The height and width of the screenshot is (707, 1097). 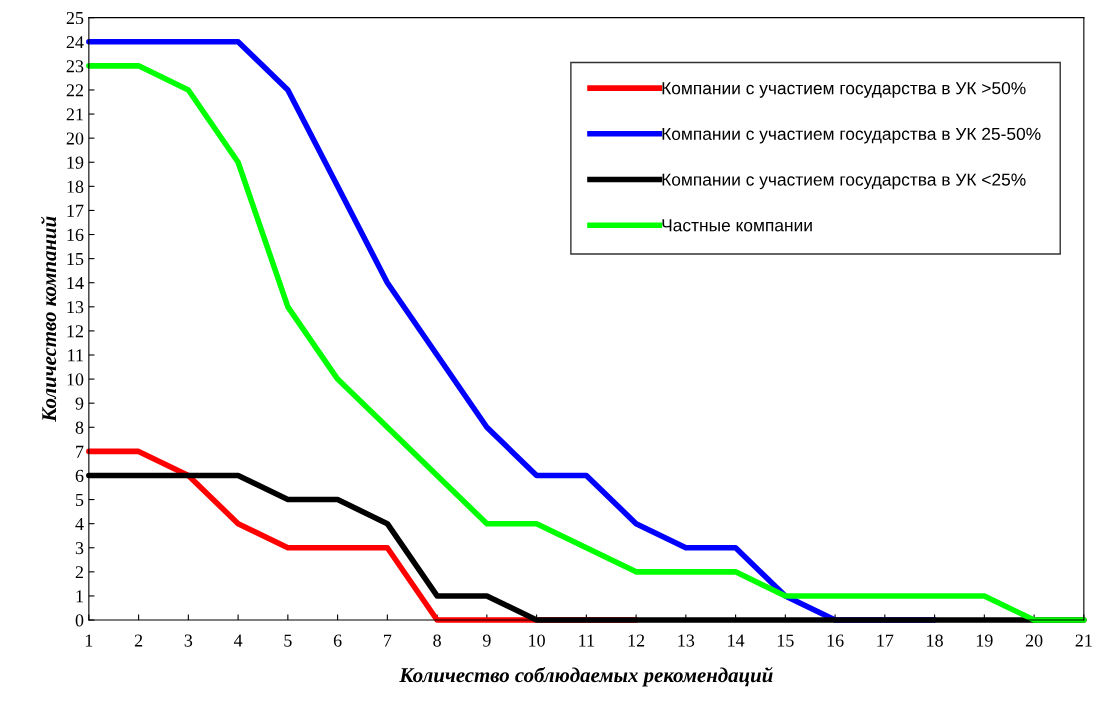 I want to click on x-tick-label: 15, so click(x=785, y=640).